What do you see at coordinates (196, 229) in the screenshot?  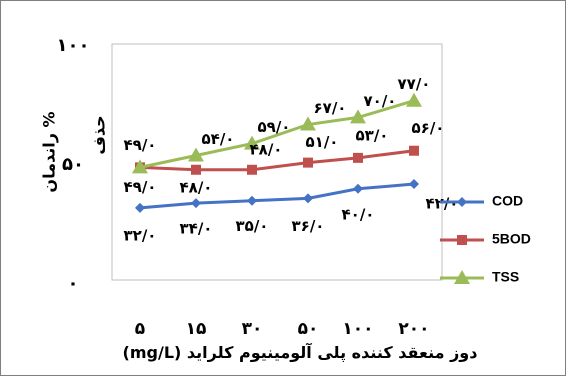 I see `data-label: ۳۴/۰` at bounding box center [196, 229].